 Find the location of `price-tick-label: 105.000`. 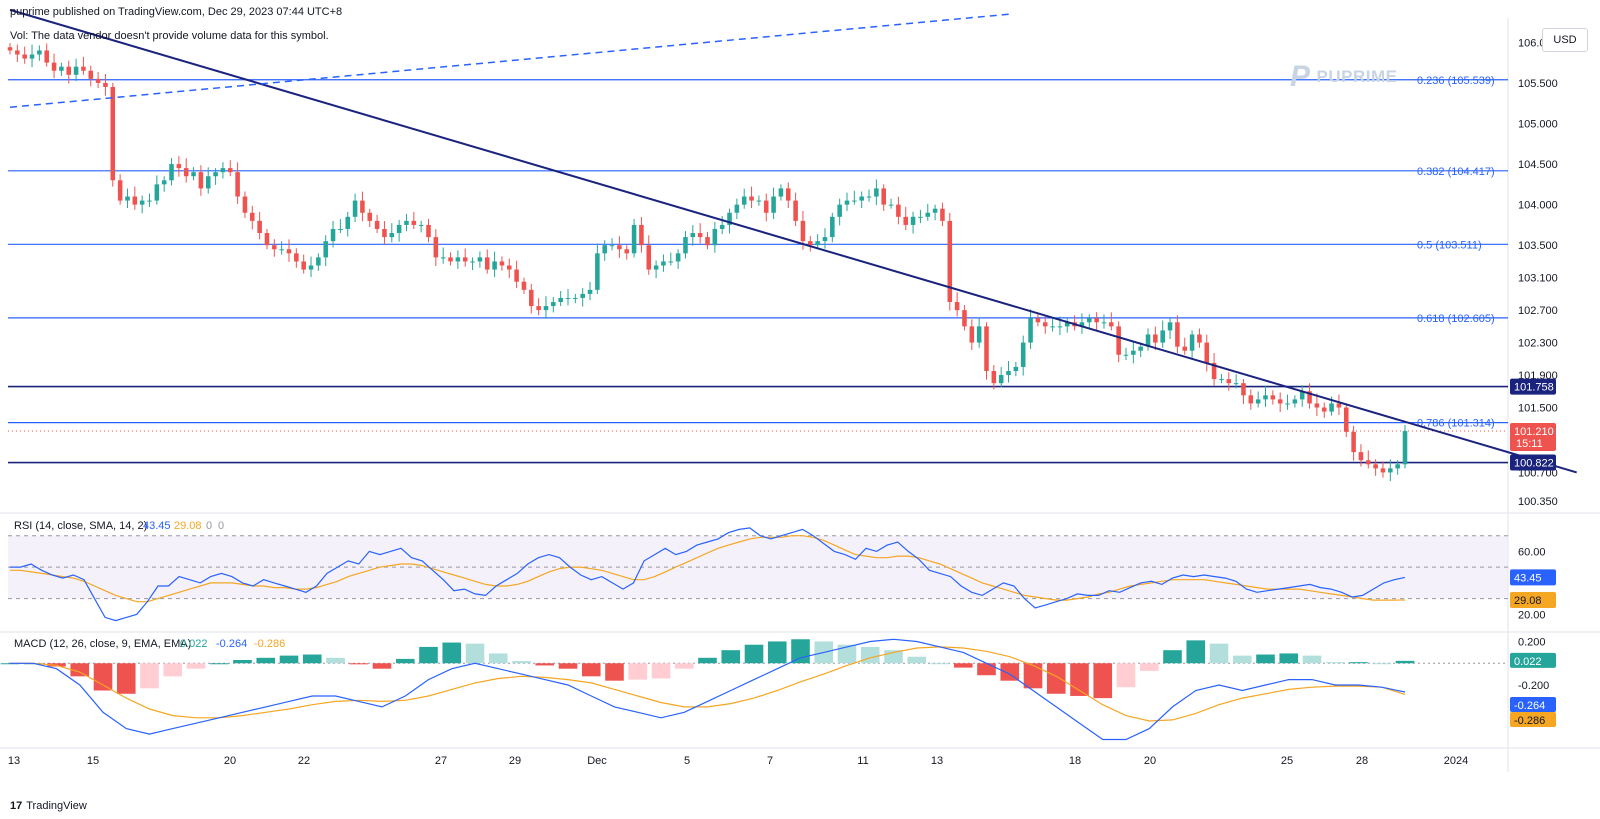

price-tick-label: 105.000 is located at coordinates (1538, 124).